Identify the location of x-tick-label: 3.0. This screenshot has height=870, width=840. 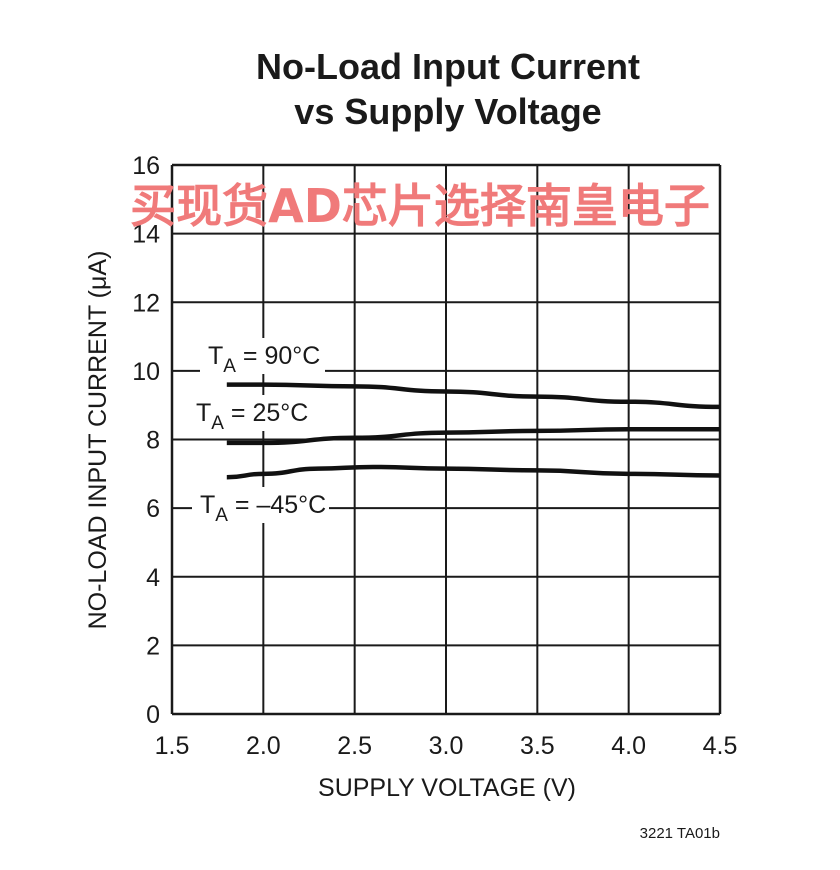
(446, 746).